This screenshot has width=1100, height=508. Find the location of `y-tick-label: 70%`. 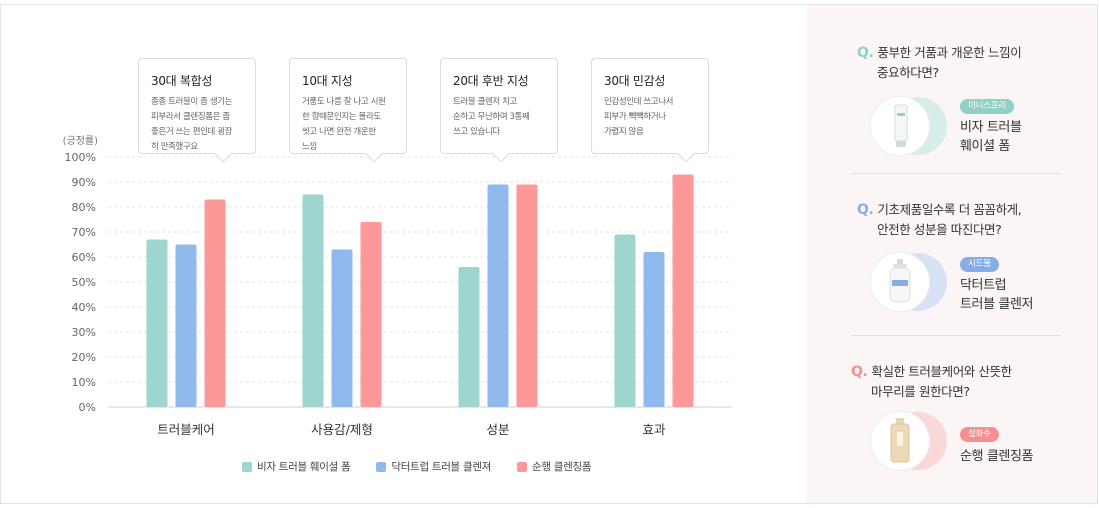

y-tick-label: 70% is located at coordinates (84, 232).